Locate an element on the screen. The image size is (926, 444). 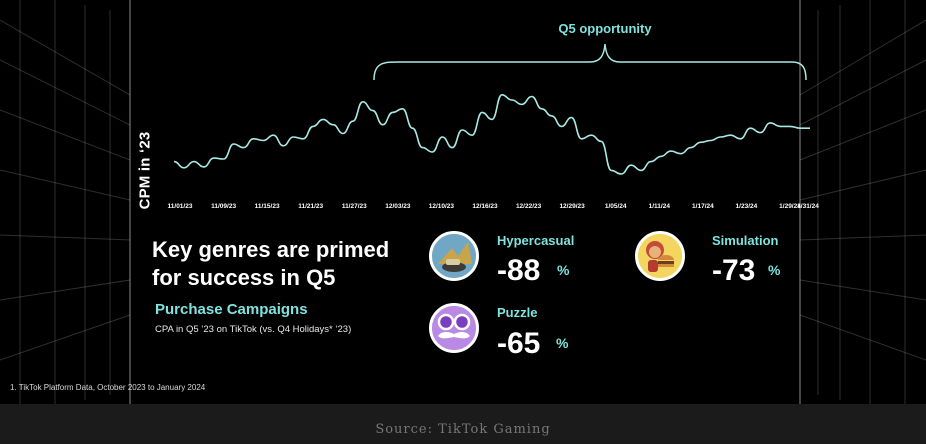
cpm-series-line is located at coordinates (491, 134).